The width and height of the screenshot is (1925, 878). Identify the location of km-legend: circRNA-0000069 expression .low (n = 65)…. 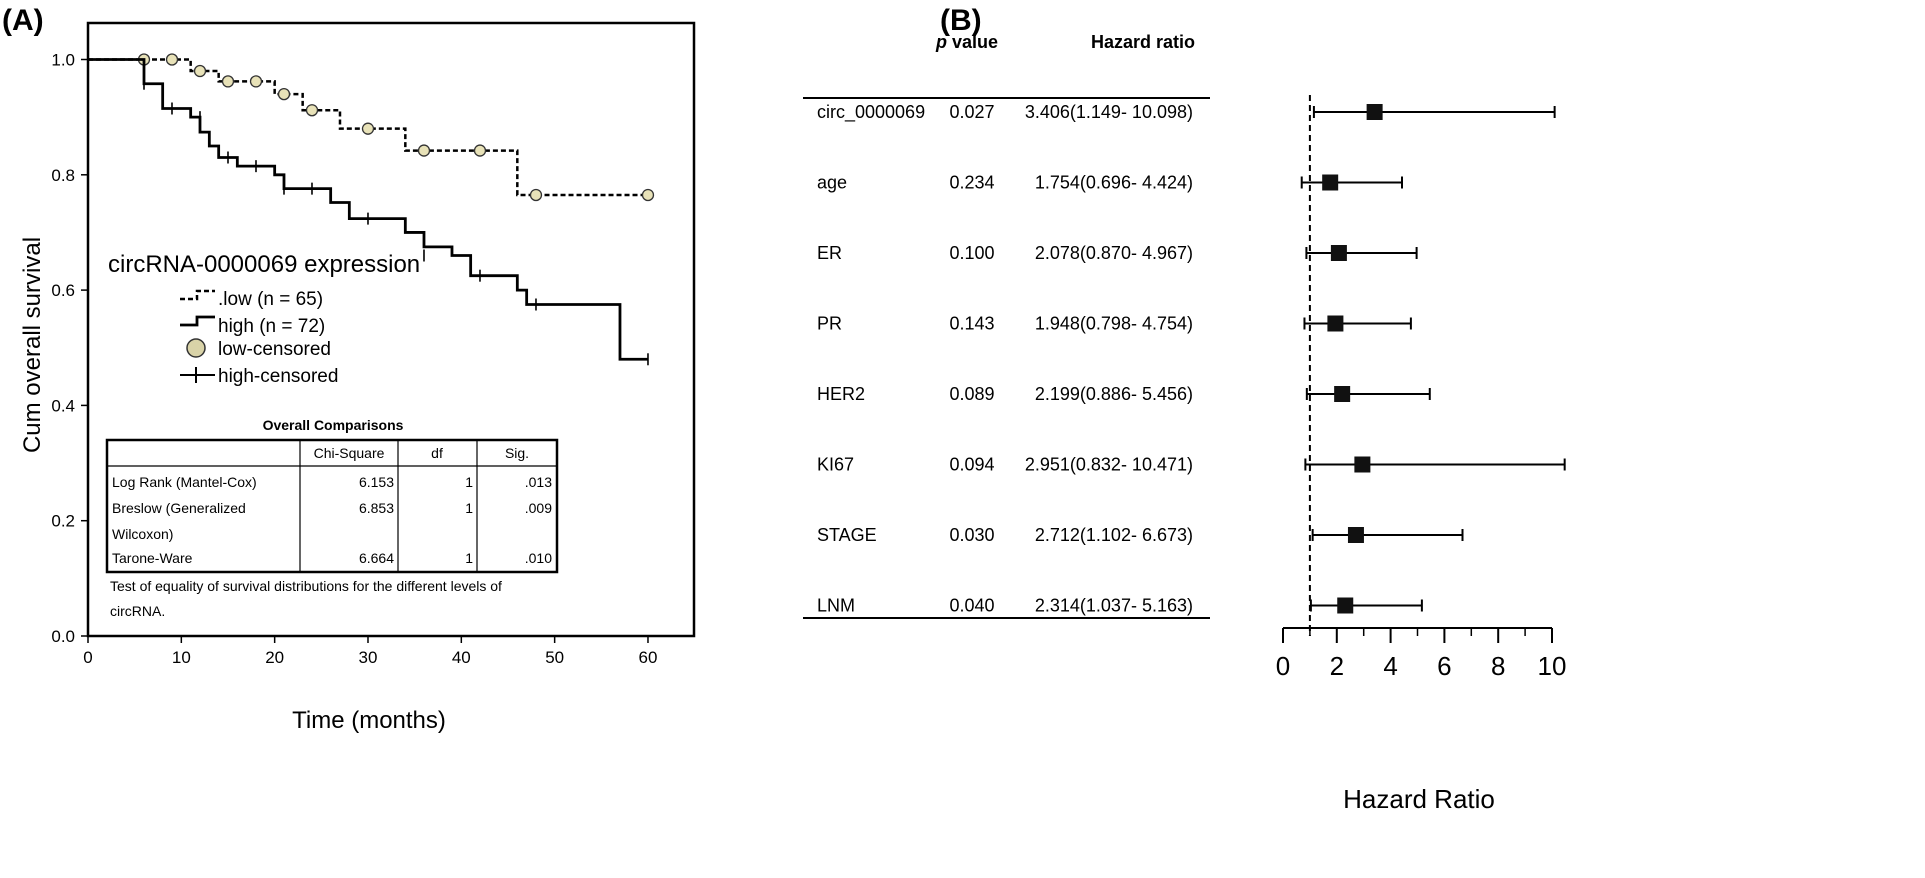
(264, 319).